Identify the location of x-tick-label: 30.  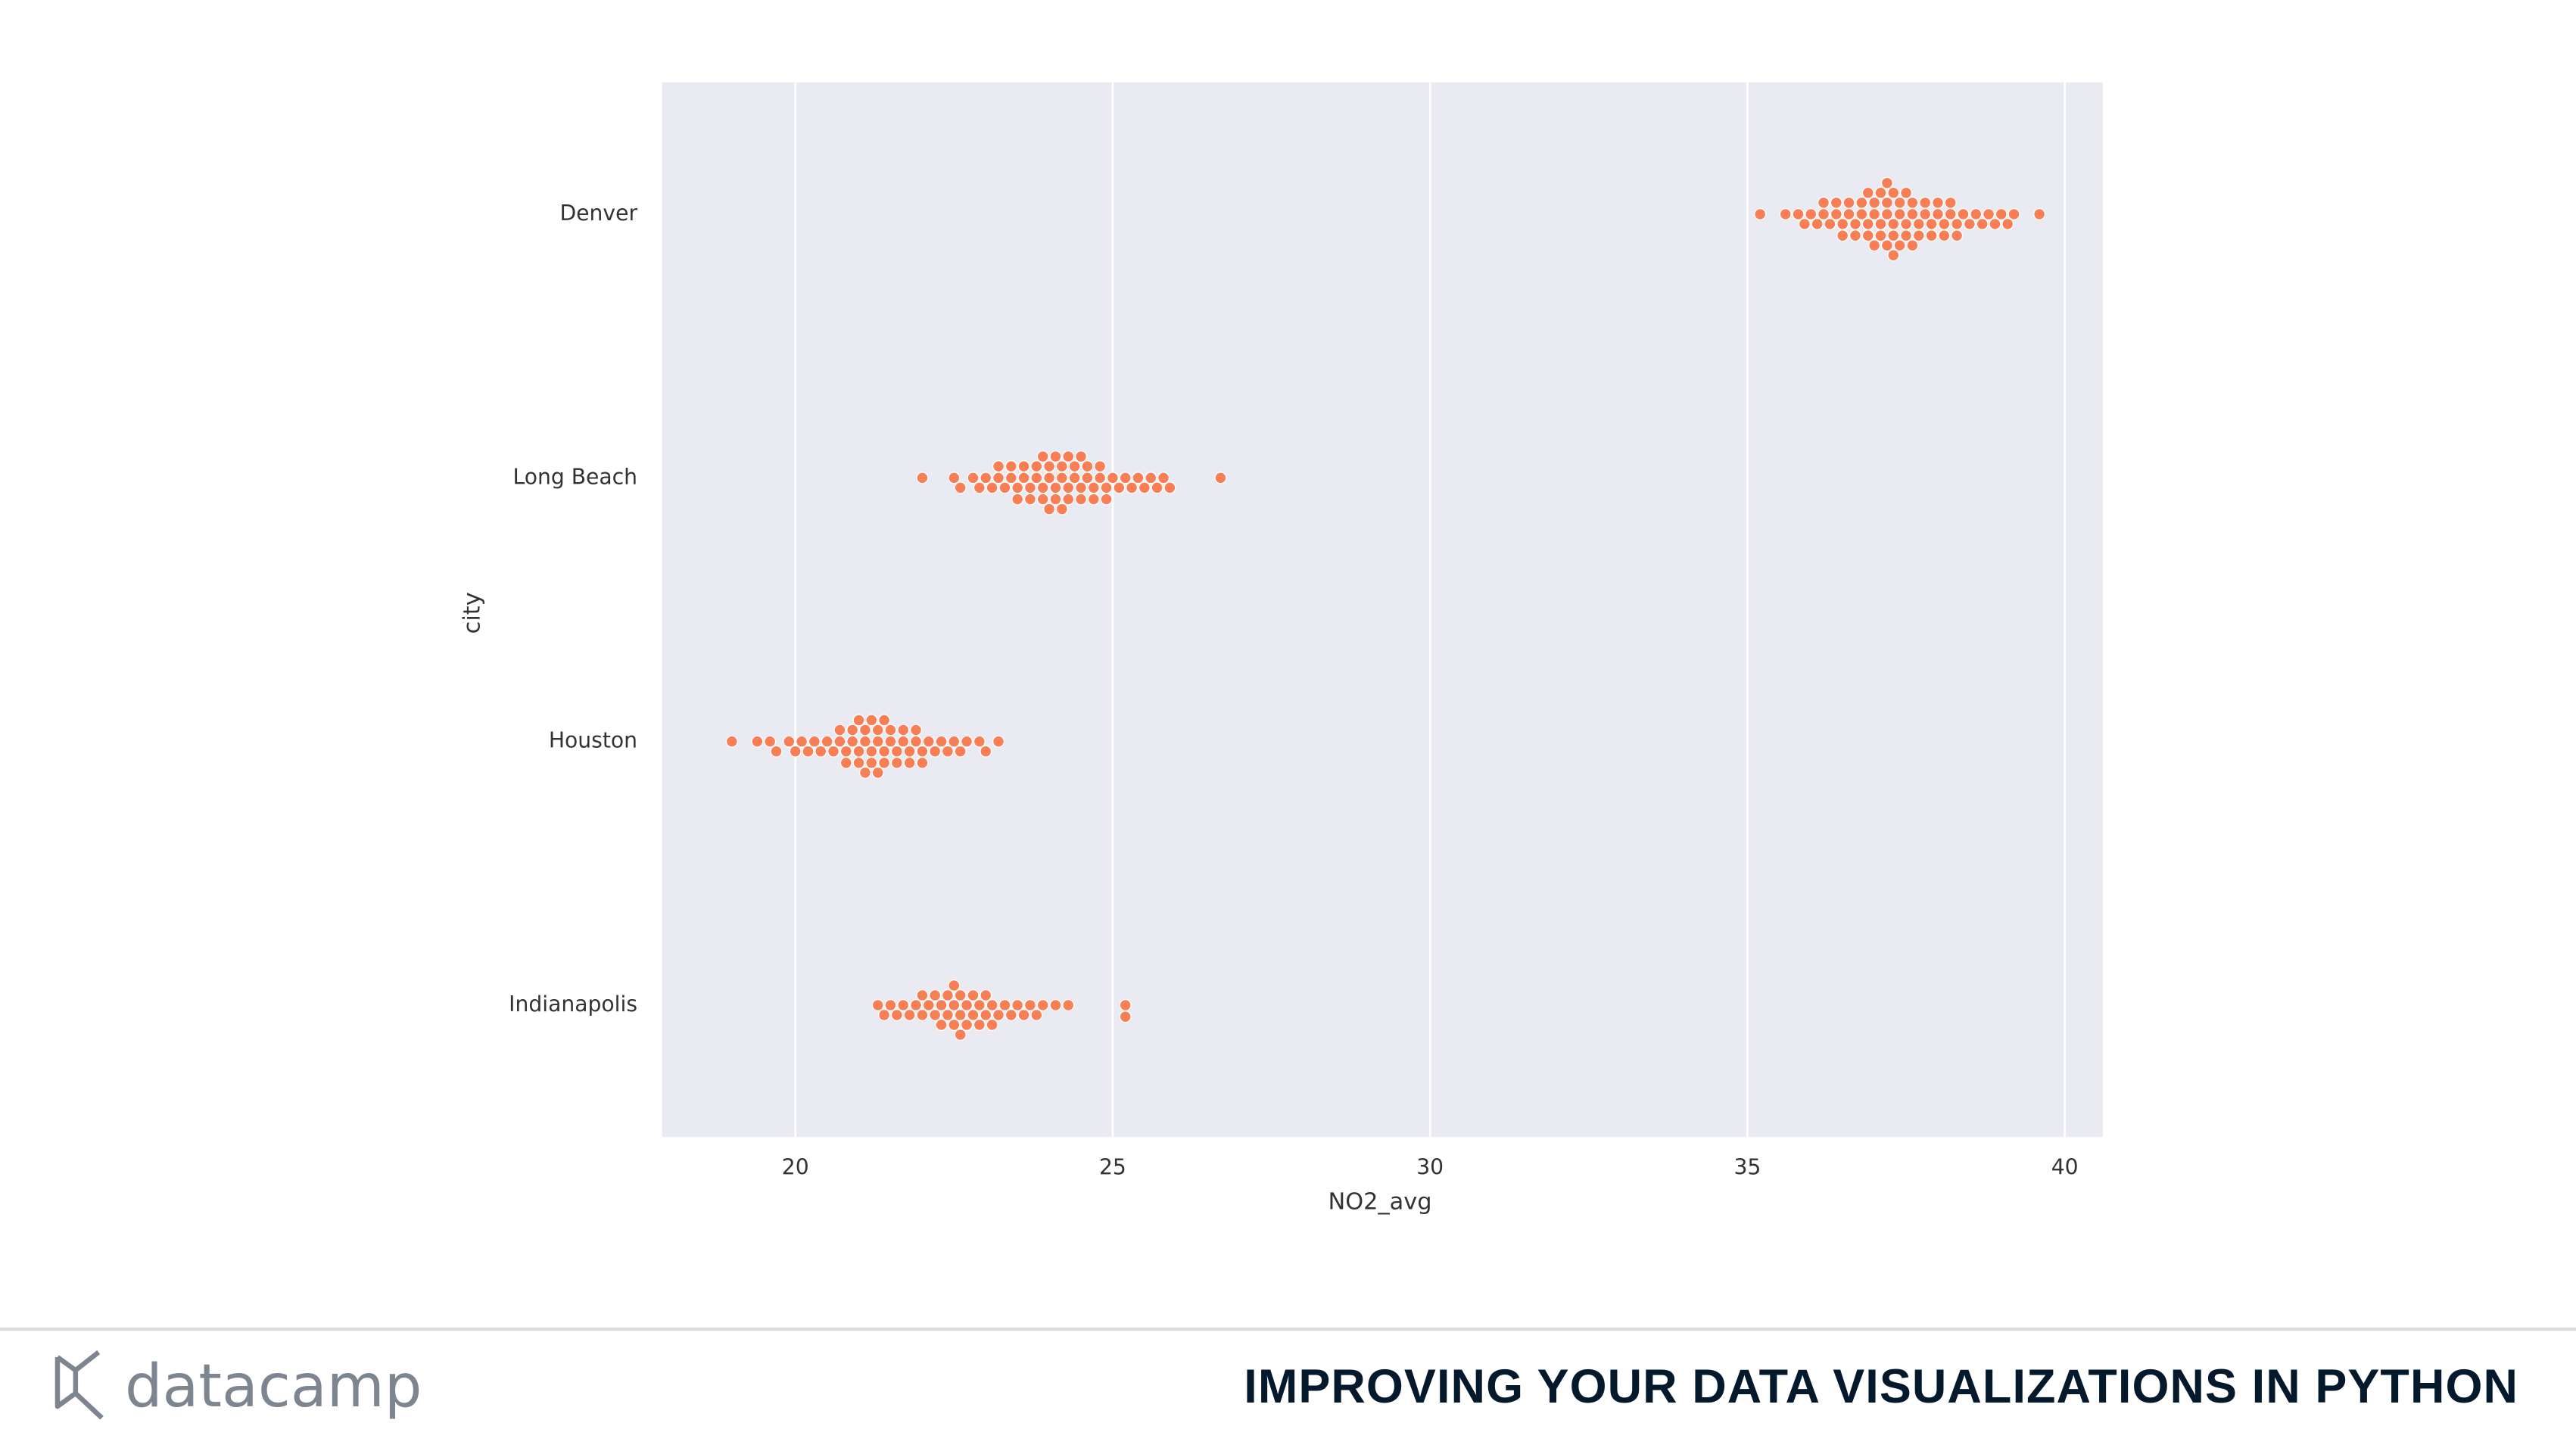
(1430, 1166).